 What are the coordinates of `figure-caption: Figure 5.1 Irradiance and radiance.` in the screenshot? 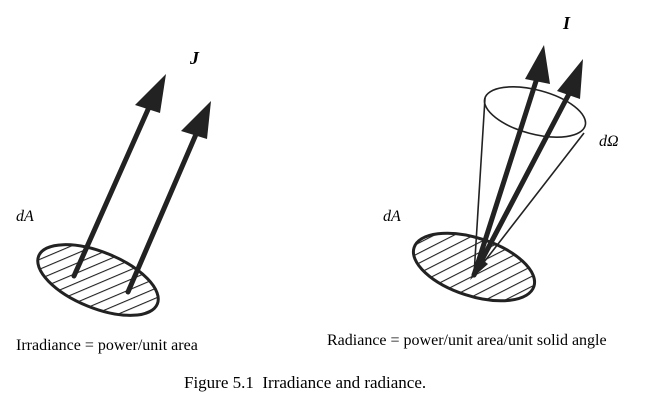 It's located at (305, 382).